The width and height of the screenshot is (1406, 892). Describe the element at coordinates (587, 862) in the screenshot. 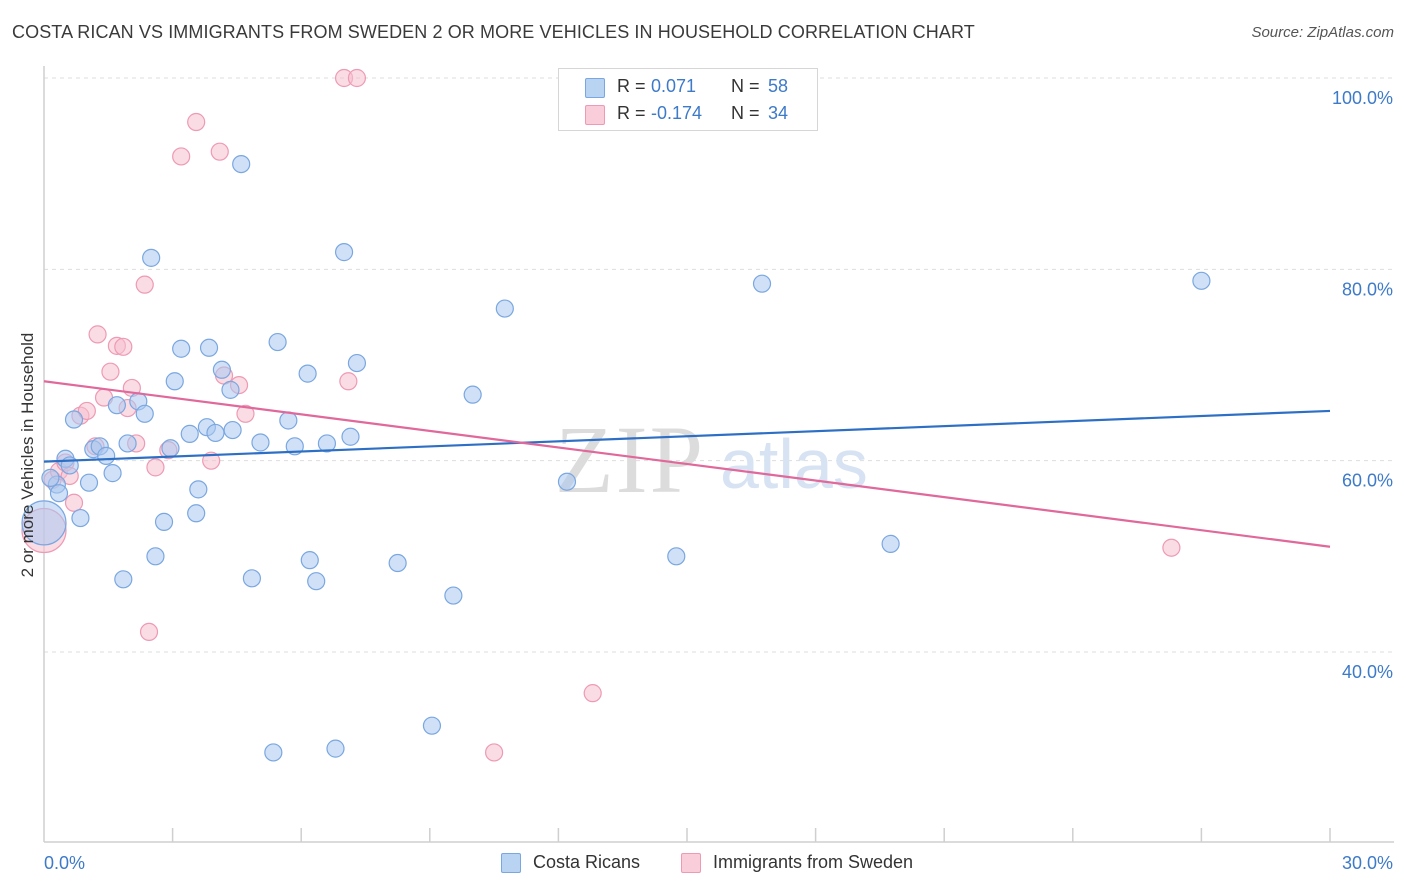

I see `legend-label: Costa Ricans` at that location.